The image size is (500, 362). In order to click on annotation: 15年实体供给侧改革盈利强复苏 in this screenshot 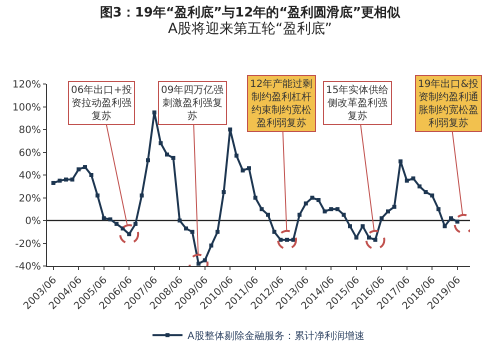, I will do `click(357, 103)`.